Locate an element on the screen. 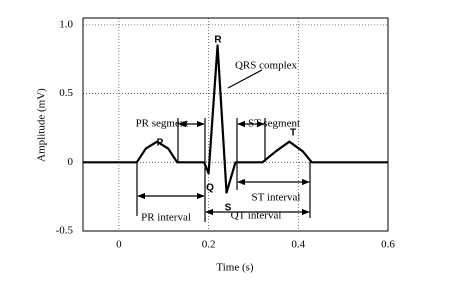 This screenshot has height=284, width=474. x-tick-label: 0.4 is located at coordinates (298, 245).